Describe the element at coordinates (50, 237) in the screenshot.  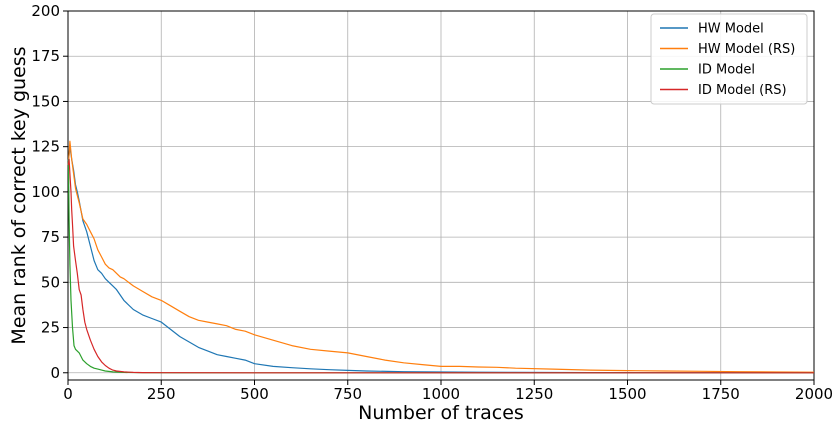
I see `y-tick-label: 75` at that location.